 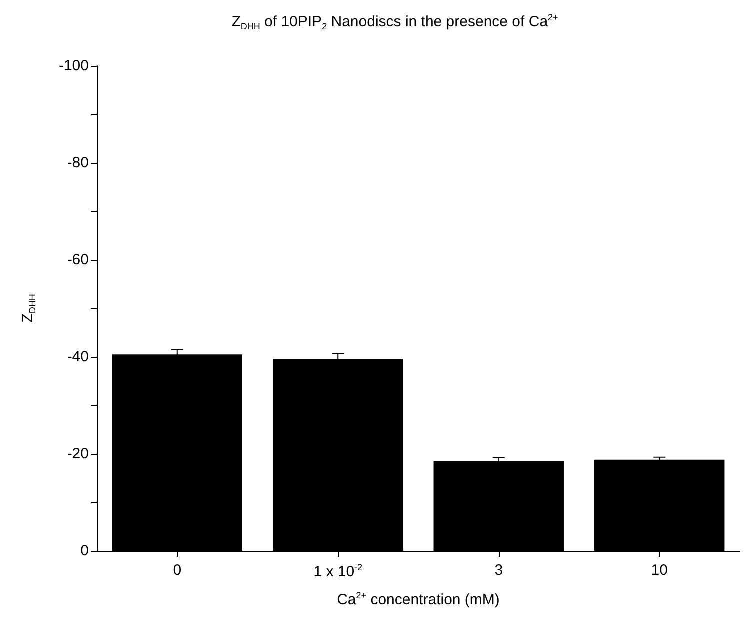 What do you see at coordinates (78, 357) in the screenshot?
I see `y-tick-label: -40` at bounding box center [78, 357].